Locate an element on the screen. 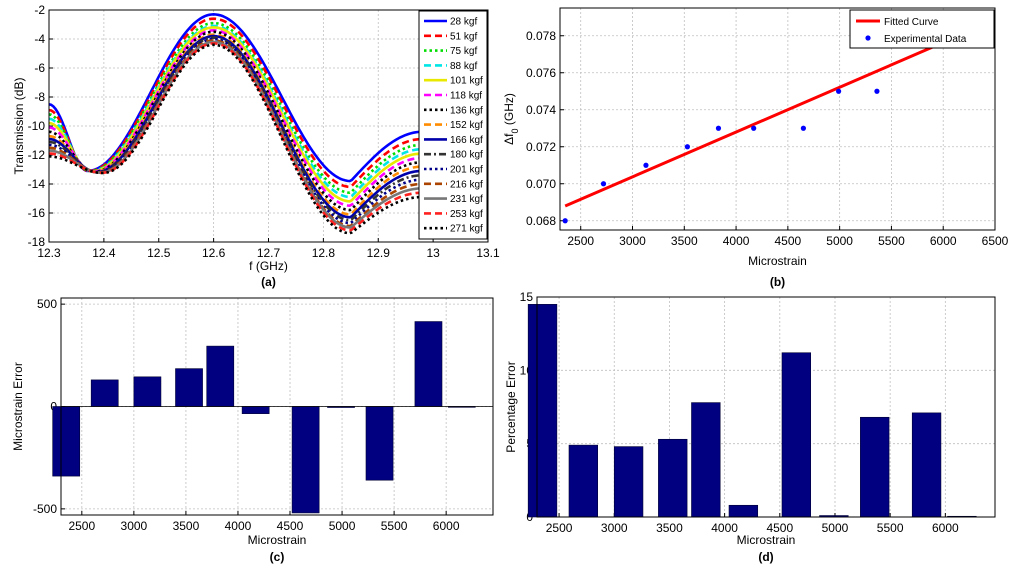 Image resolution: width=1013 pixels, height=566 pixels. legend-box is located at coordinates (922, 29).